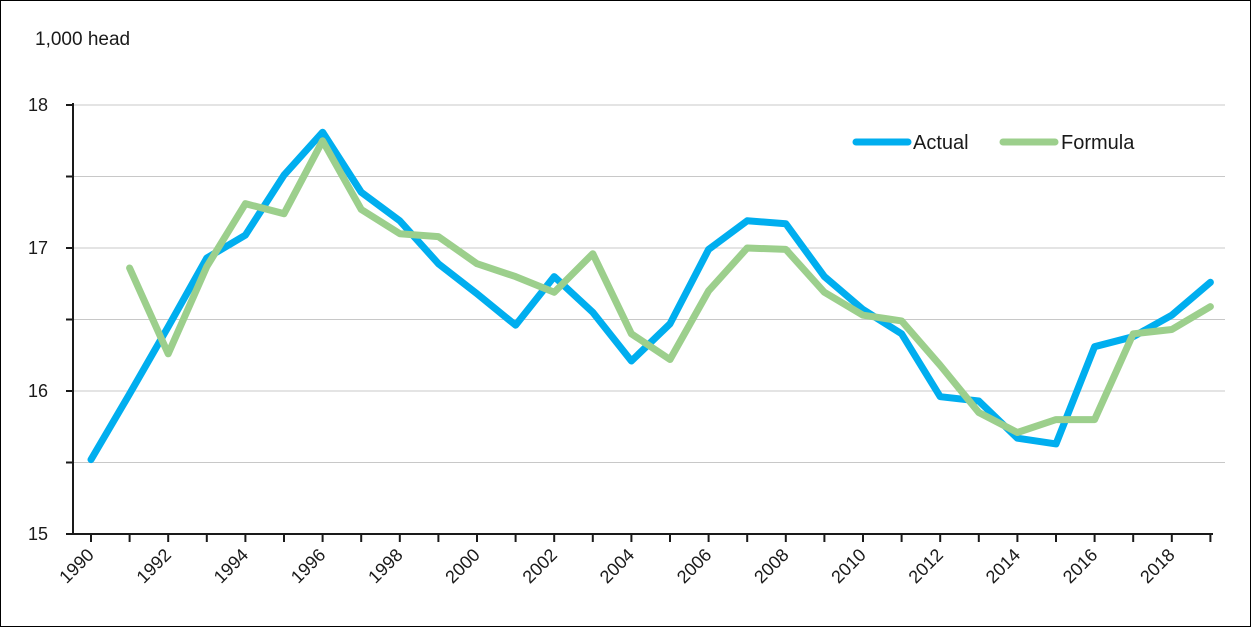 This screenshot has width=1251, height=627. What do you see at coordinates (308, 566) in the screenshot?
I see `x-tick-label: 1996` at bounding box center [308, 566].